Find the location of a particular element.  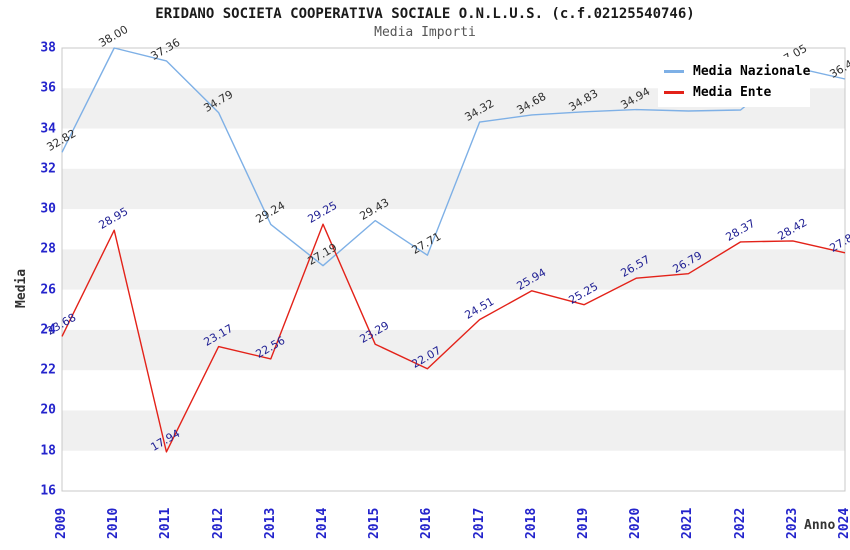

nazionale-data-label: 34.68 is located at coordinates (531, 103).